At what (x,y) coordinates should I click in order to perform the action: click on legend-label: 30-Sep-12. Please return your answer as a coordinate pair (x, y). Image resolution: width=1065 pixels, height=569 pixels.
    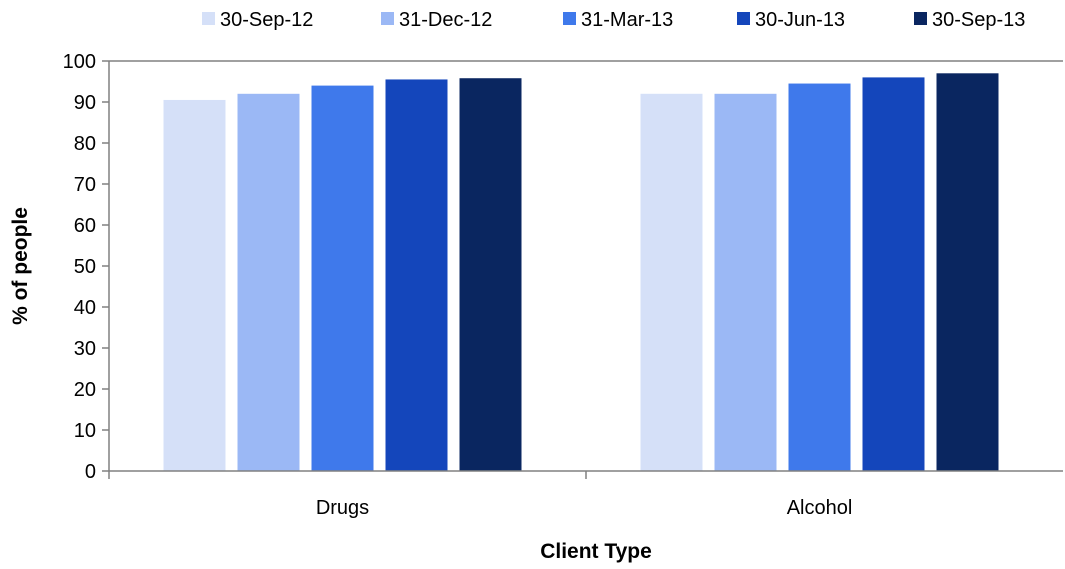
    Looking at the image, I should click on (266, 20).